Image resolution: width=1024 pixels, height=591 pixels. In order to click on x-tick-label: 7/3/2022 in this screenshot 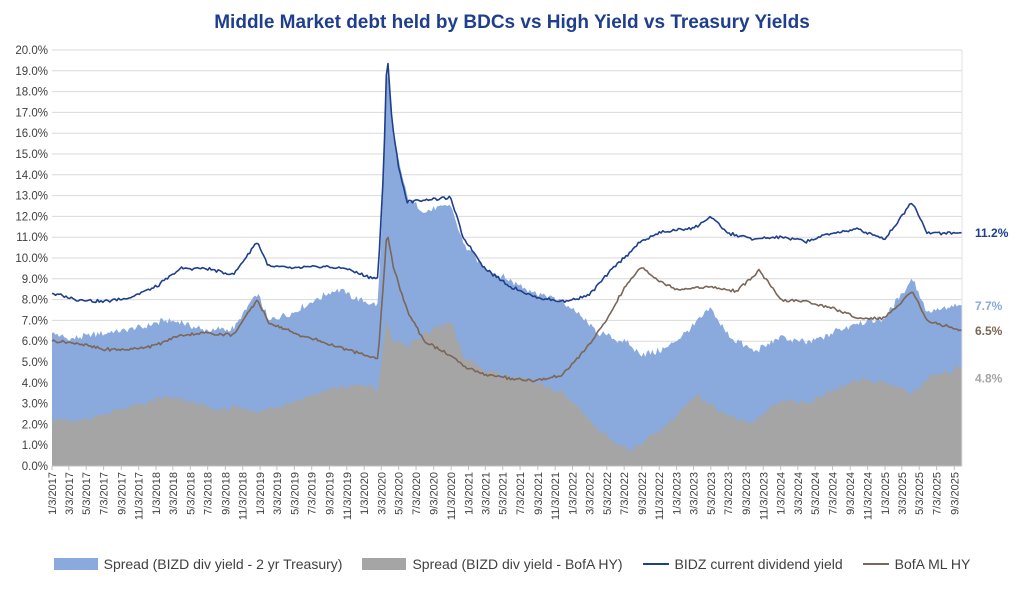, I will do `click(625, 493)`.